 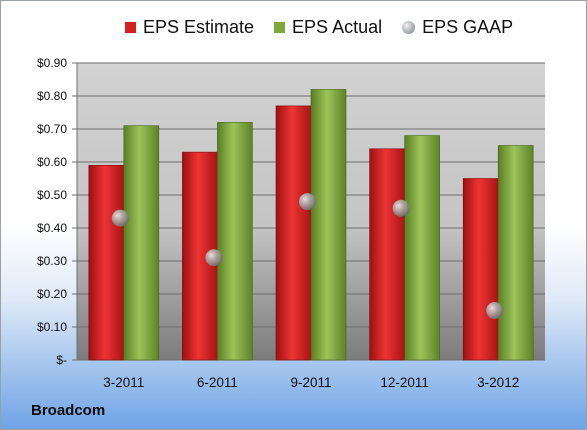 I want to click on x-tick-label: 6-2011, so click(x=217, y=382).